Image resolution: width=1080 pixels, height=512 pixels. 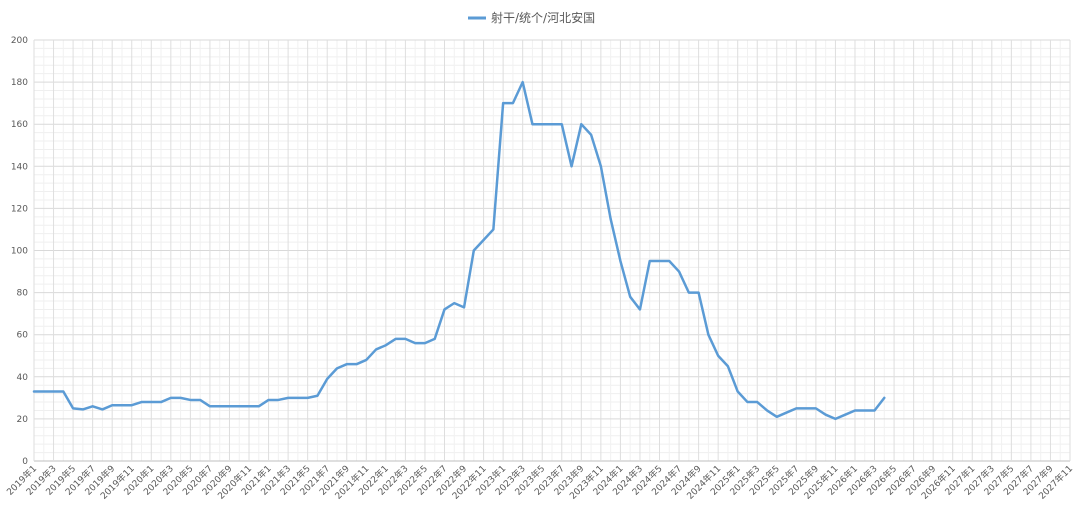 What do you see at coordinates (23, 294) in the screenshot?
I see `y-tick-label: 80` at bounding box center [23, 294].